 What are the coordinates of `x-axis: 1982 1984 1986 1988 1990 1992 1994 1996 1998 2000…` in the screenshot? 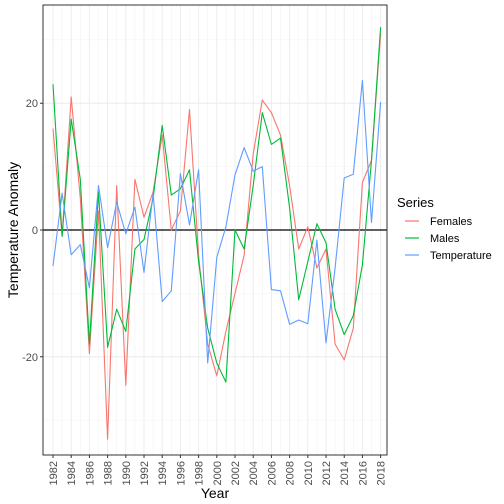 It's located at (218, 470).